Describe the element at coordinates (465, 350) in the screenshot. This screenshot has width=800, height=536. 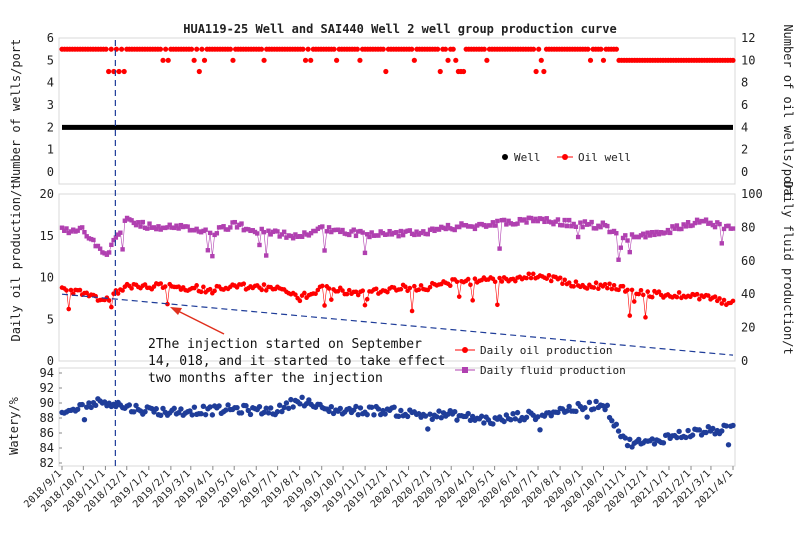
I see `legend-marker-oil-production` at that location.